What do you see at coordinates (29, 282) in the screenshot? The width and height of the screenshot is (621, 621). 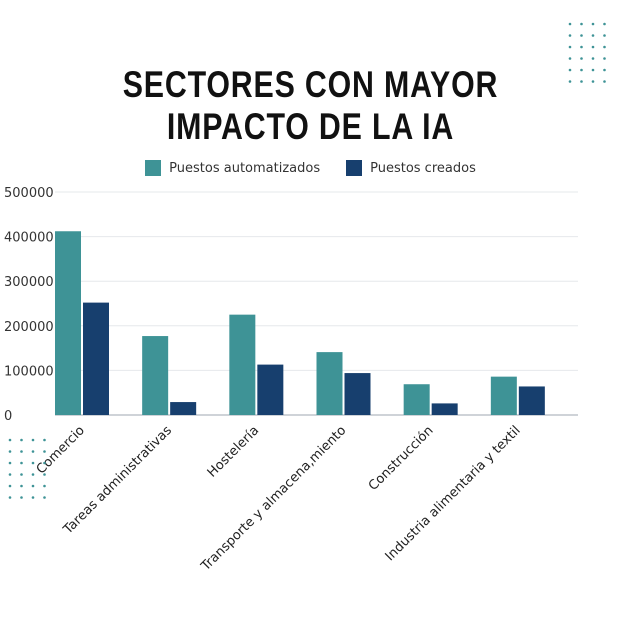 I see `y-tick-label: 300000` at bounding box center [29, 282].